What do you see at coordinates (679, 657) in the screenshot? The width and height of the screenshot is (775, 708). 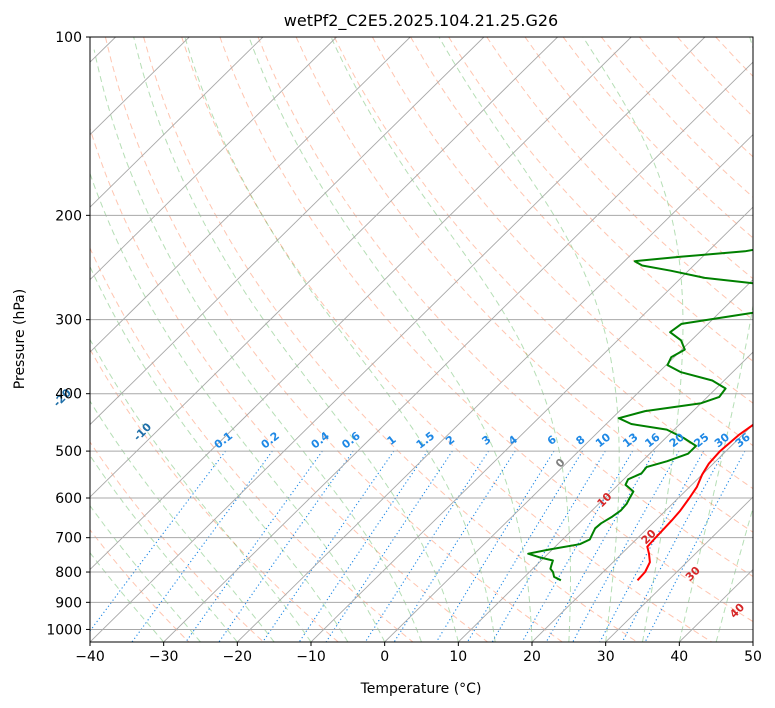 I see `x-tick-label: 40` at bounding box center [679, 657].